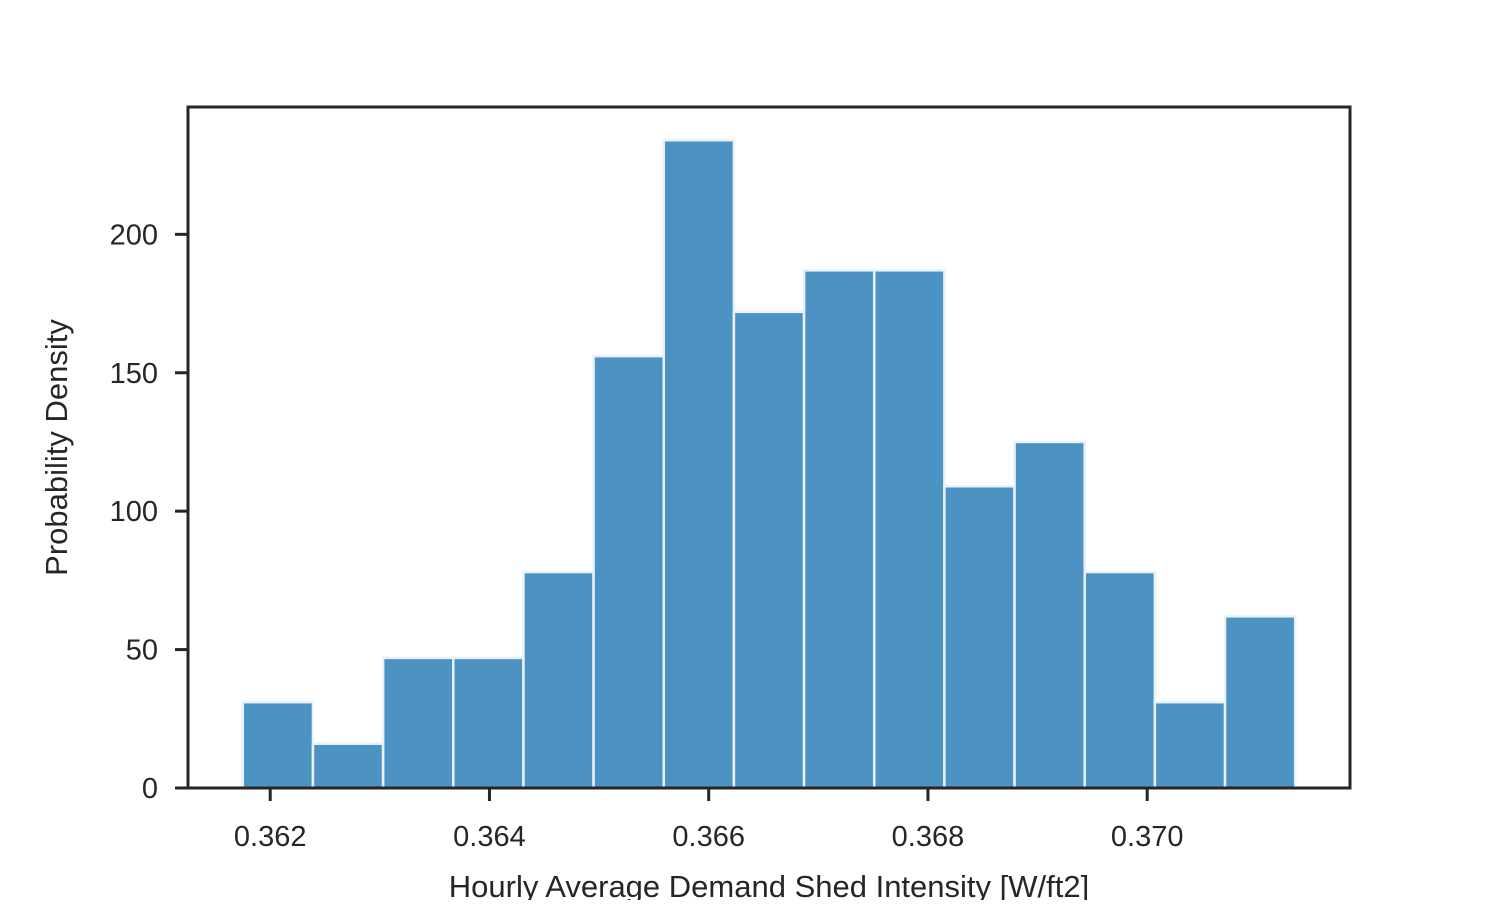 This screenshot has height=905, width=1500. Describe the element at coordinates (150, 789) in the screenshot. I see `y-tick-label: 0` at that location.